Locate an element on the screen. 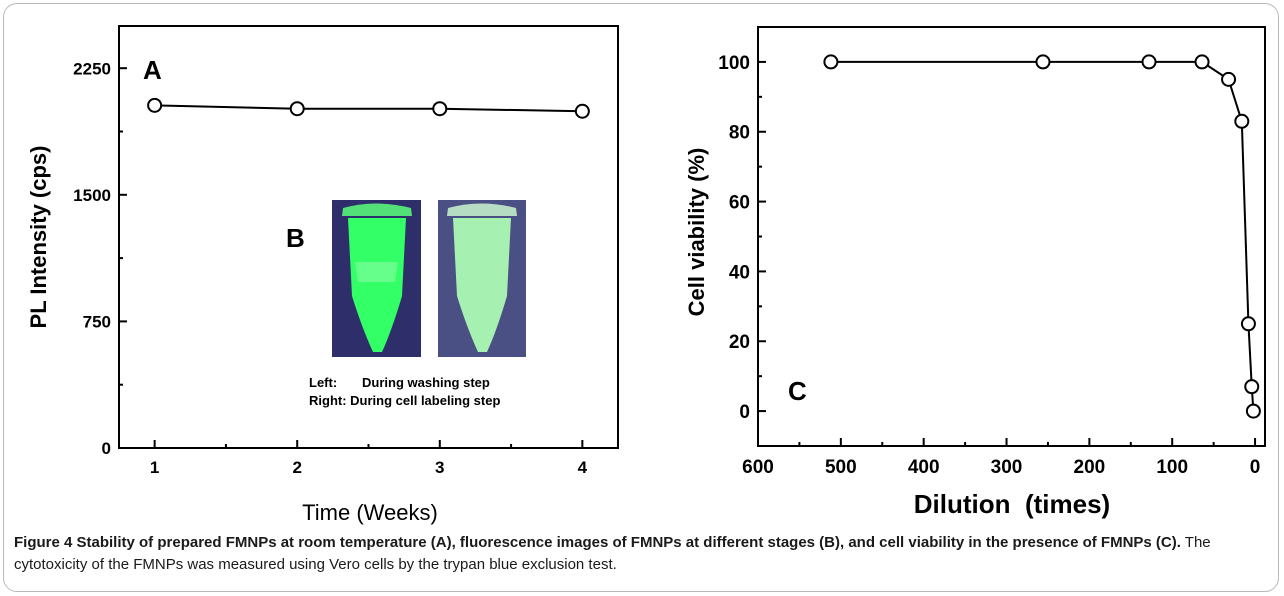 The width and height of the screenshot is (1284, 596). legend-right: Right: During cell labeling step is located at coordinates (404, 400).